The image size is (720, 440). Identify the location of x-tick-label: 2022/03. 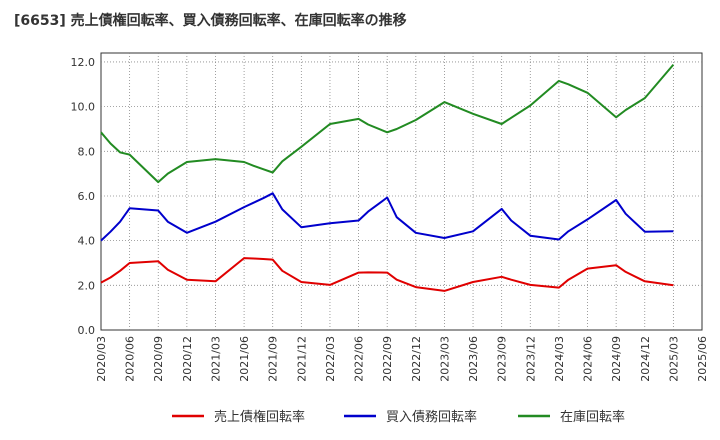
(330, 359).